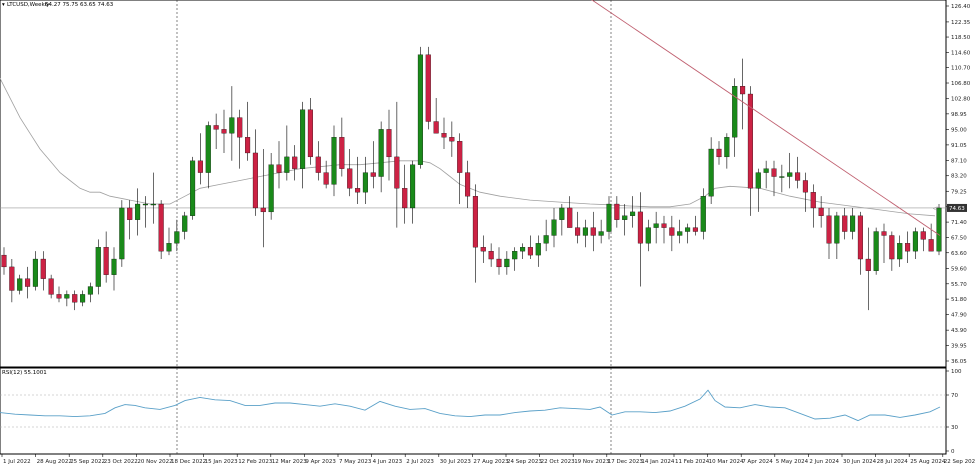 This screenshot has height=464, width=975. I want to click on price-tick-label: 83.20, so click(959, 177).